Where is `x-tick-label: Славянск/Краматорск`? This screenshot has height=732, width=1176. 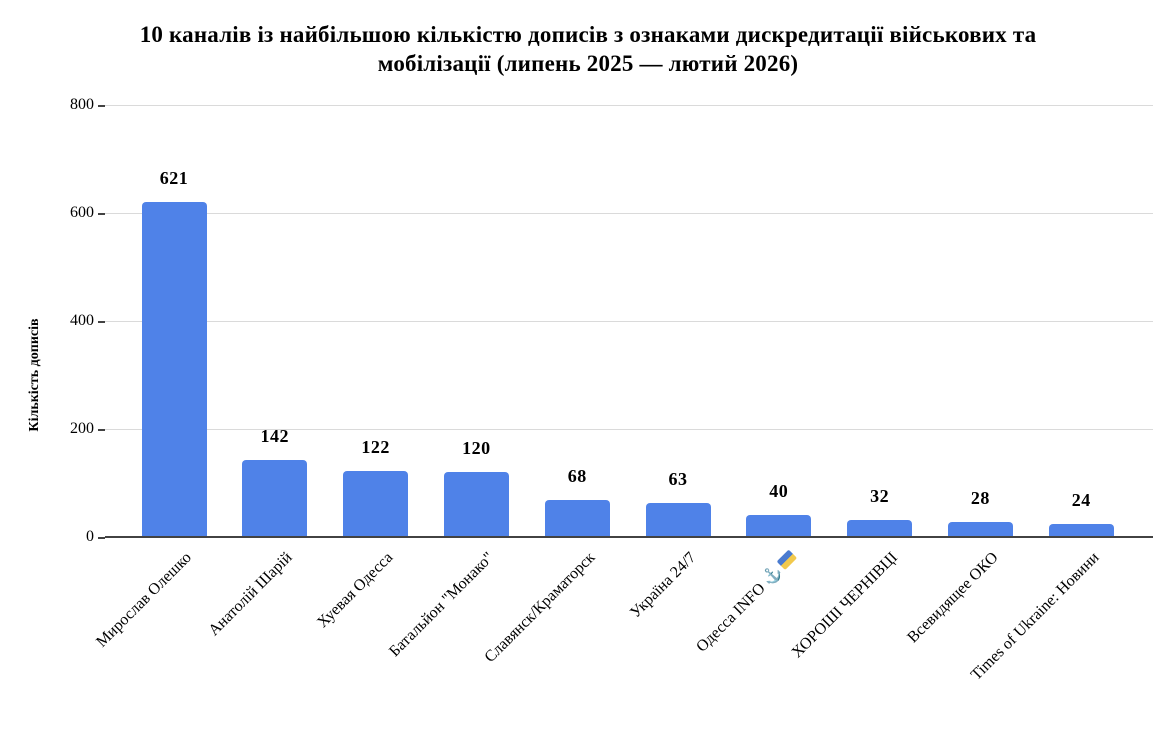 x-tick-label: Славянск/Краматорск is located at coordinates (540, 608).